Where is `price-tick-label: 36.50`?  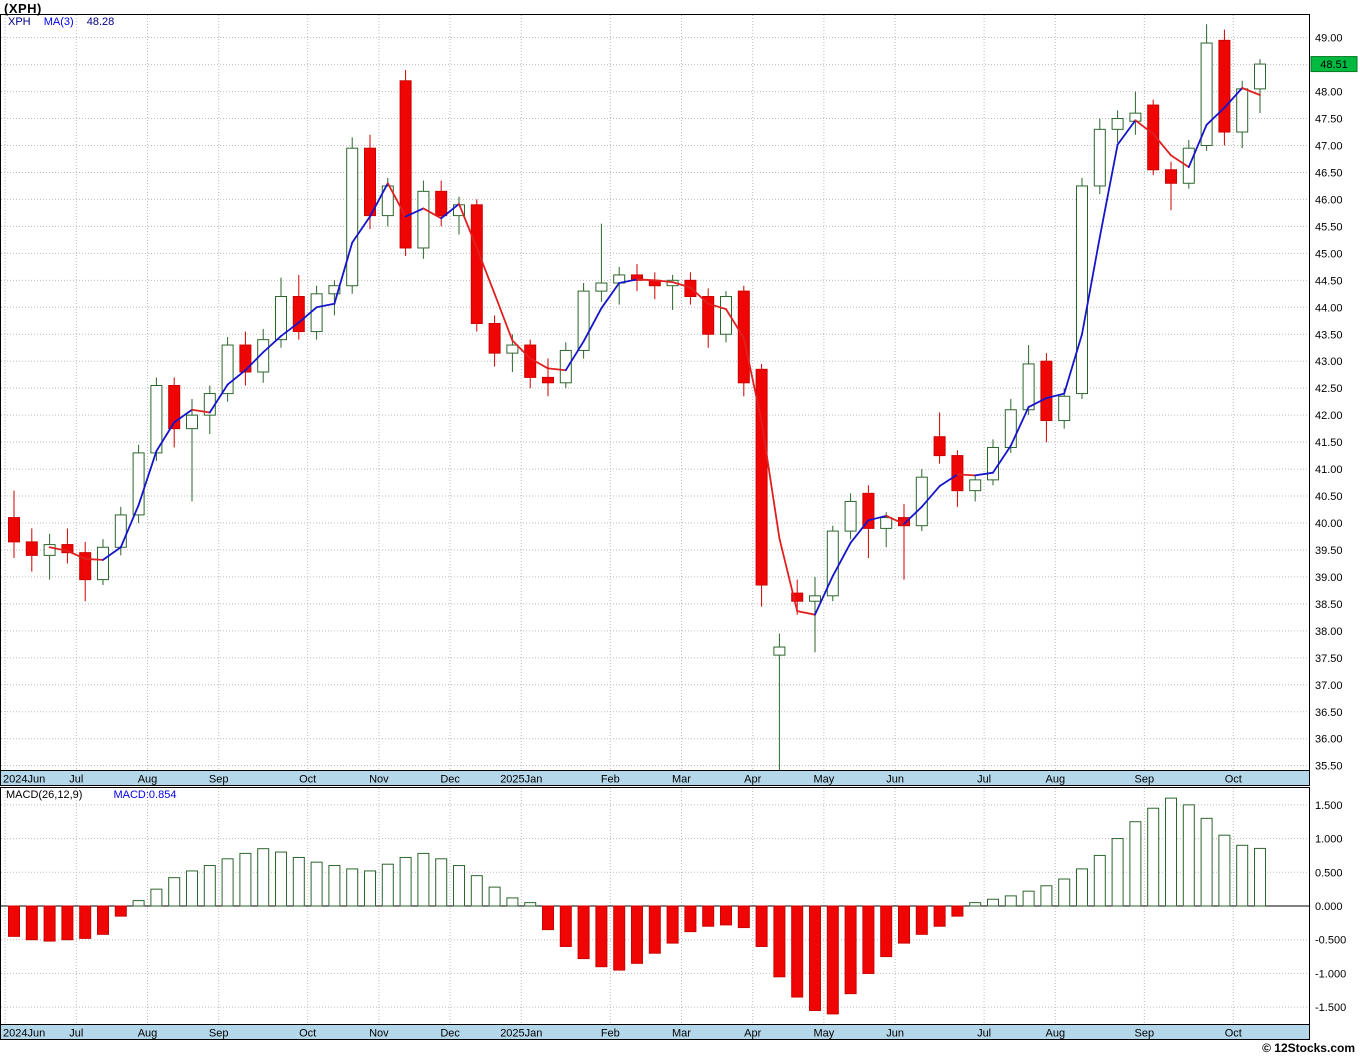 price-tick-label: 36.50 is located at coordinates (1329, 713).